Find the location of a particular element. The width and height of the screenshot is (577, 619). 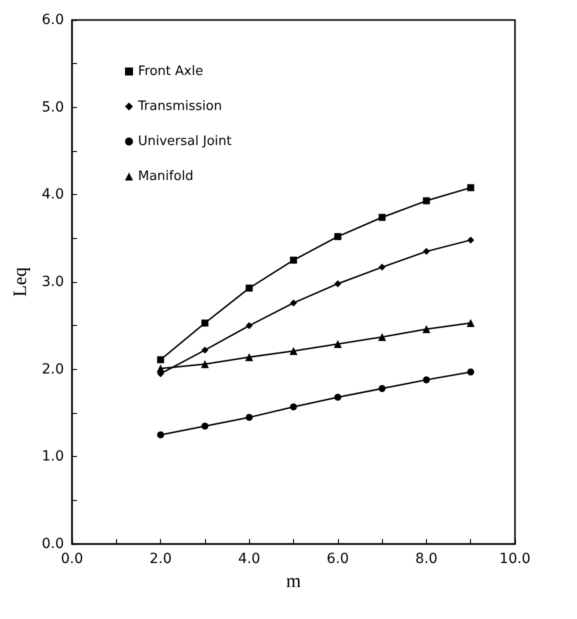

x-tick-label: 10.0 is located at coordinates (515, 559).